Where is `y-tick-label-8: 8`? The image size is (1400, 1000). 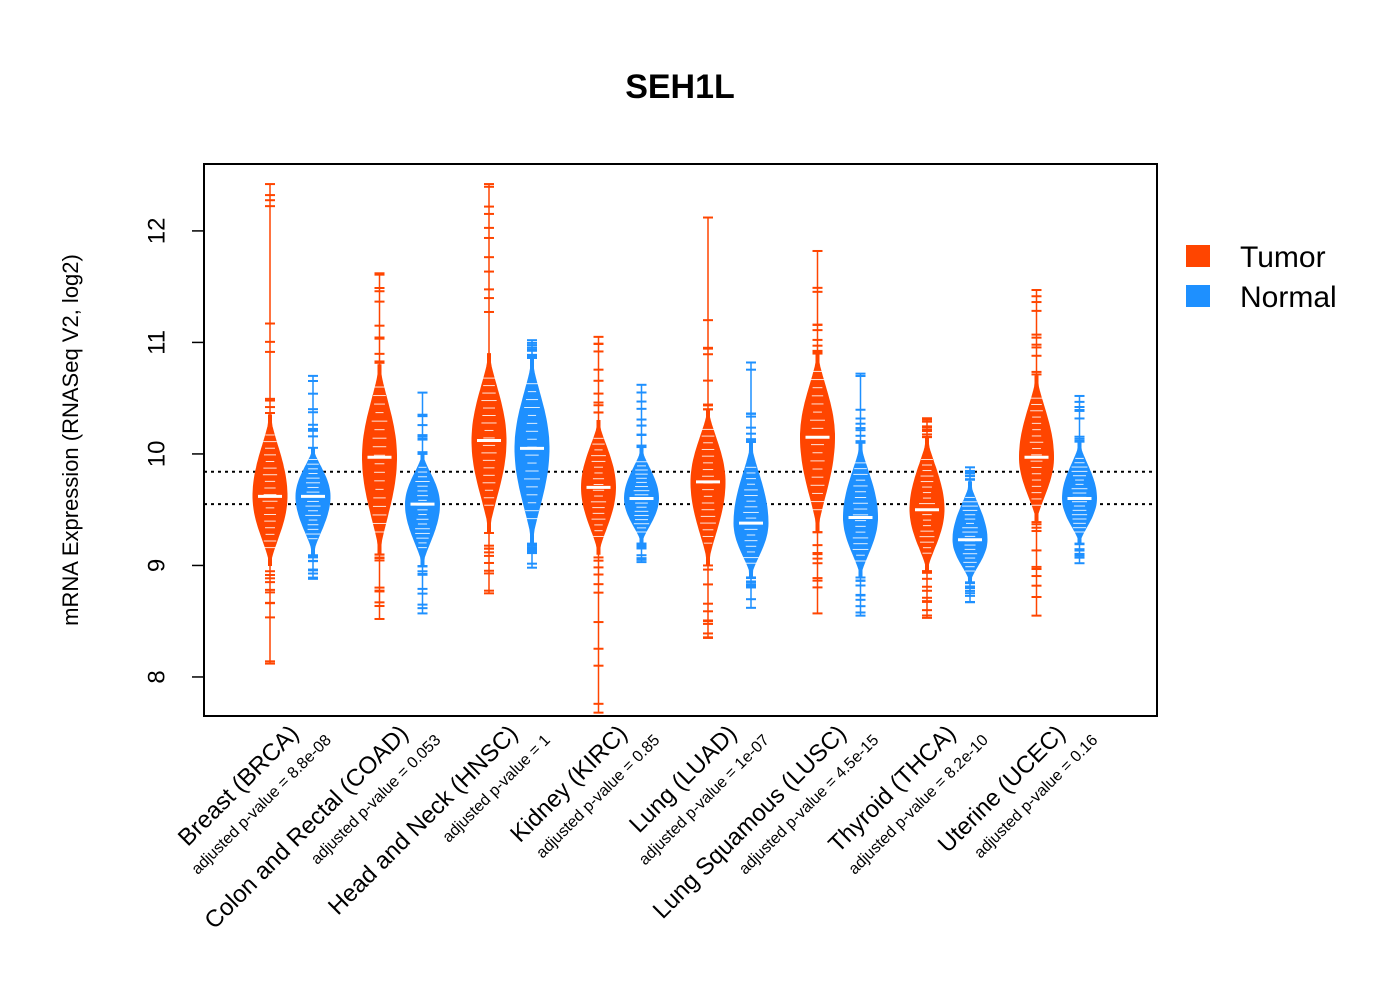
y-tick-label-8: 8 is located at coordinates (156, 676).